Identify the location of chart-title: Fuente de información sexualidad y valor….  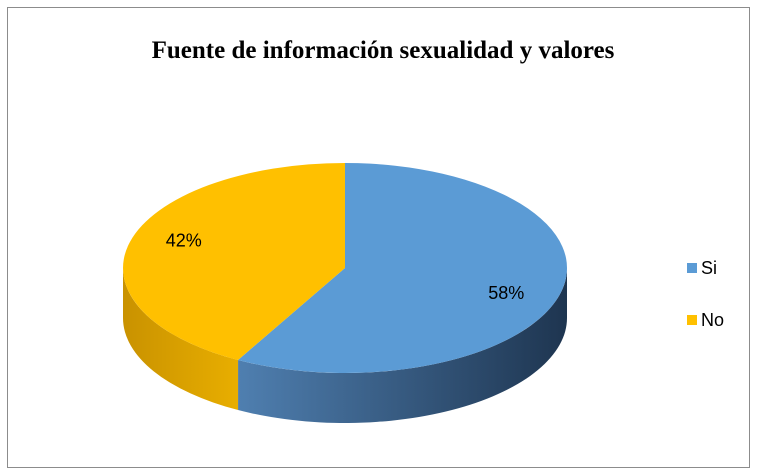
(383, 50).